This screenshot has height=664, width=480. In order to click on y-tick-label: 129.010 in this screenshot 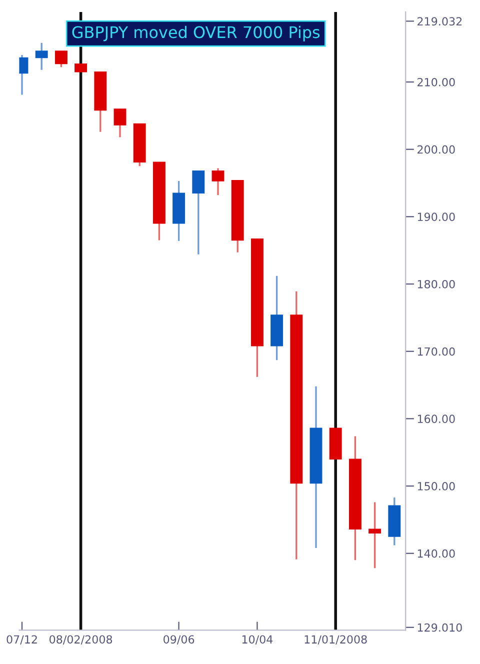, I will do `click(440, 627)`.